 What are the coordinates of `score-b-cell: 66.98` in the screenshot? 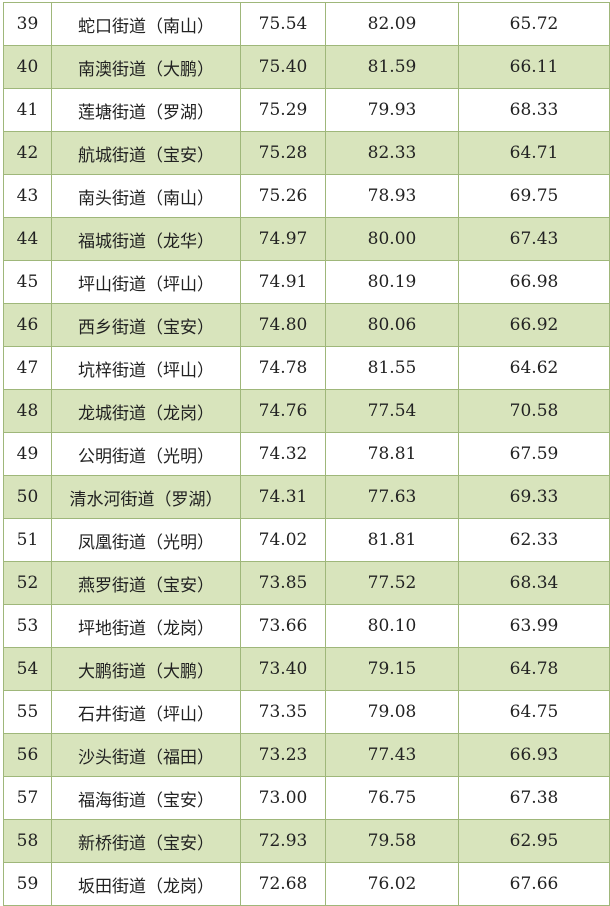 It's located at (534, 282).